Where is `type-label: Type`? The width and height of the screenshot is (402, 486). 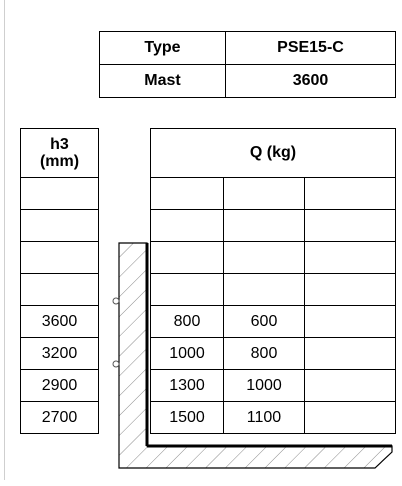 type-label: Type is located at coordinates (162, 48).